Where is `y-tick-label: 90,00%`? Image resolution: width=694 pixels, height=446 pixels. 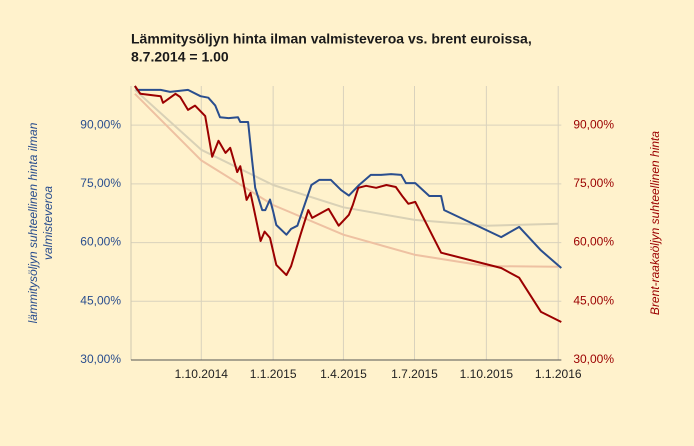 y-tick-label: 90,00% is located at coordinates (100, 124).